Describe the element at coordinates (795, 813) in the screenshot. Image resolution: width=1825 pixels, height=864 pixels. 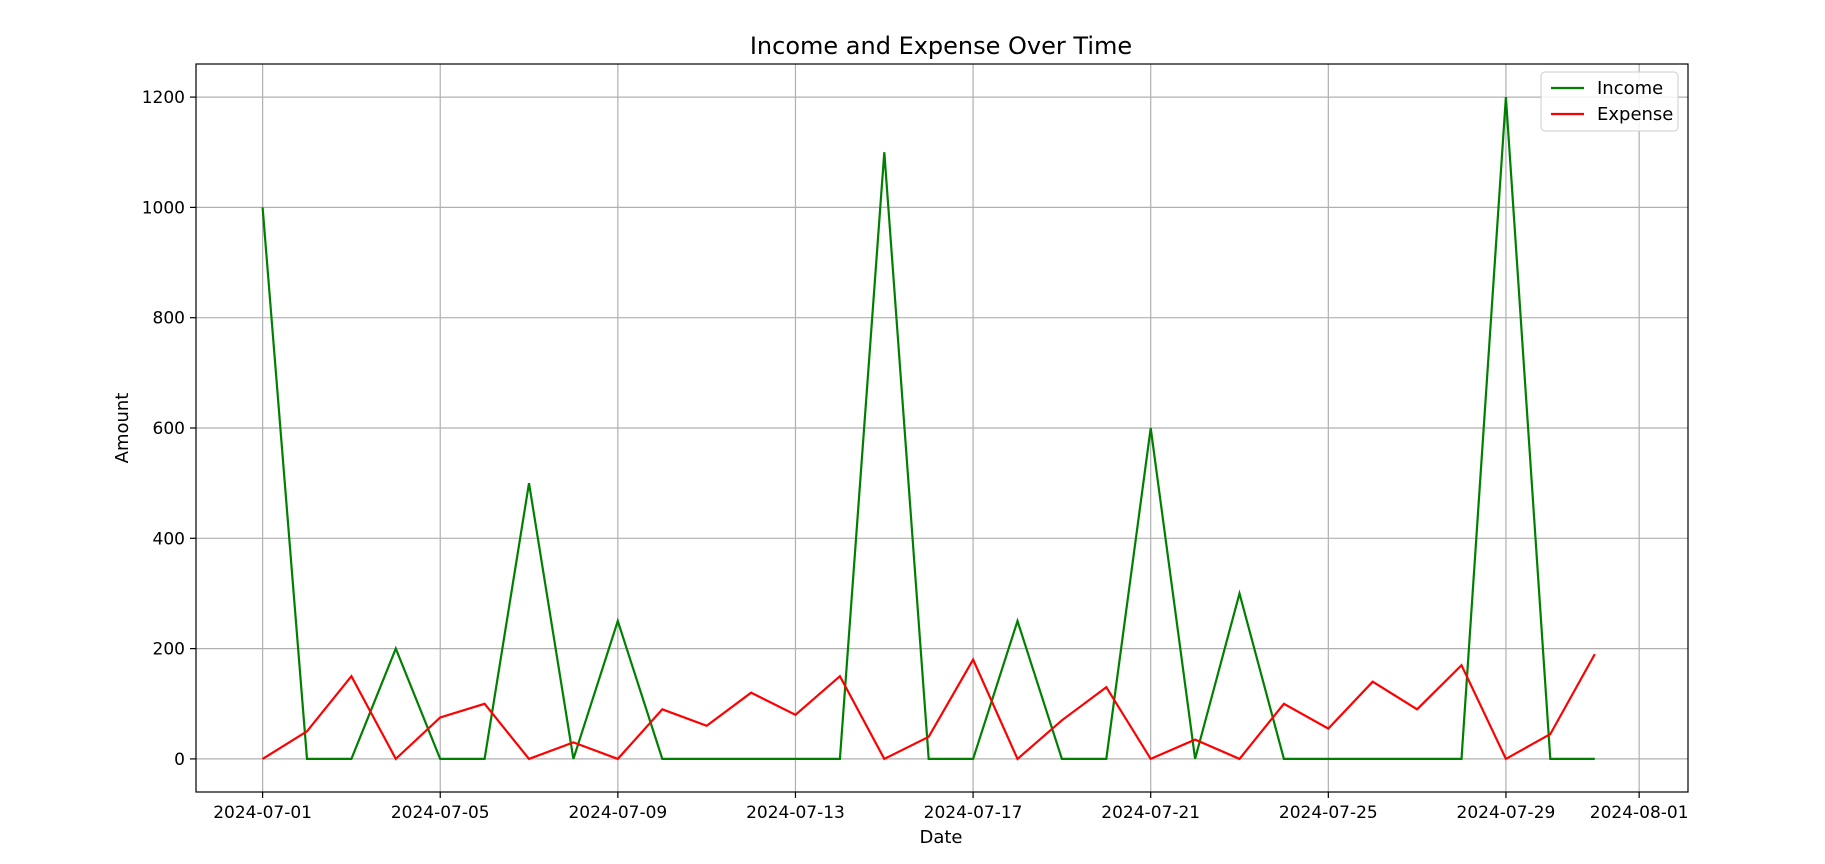
I see `x-tick-label: 2024-07-13` at that location.